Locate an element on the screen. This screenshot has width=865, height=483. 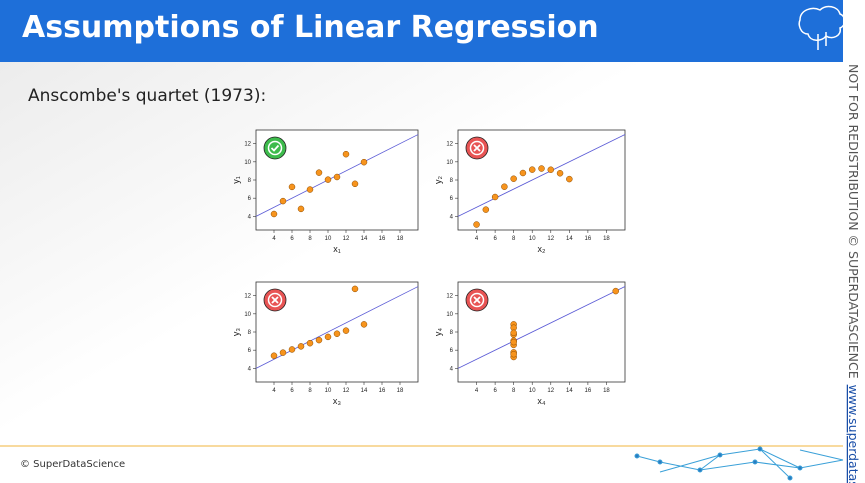
header-bar is located at coordinates (421, 31).